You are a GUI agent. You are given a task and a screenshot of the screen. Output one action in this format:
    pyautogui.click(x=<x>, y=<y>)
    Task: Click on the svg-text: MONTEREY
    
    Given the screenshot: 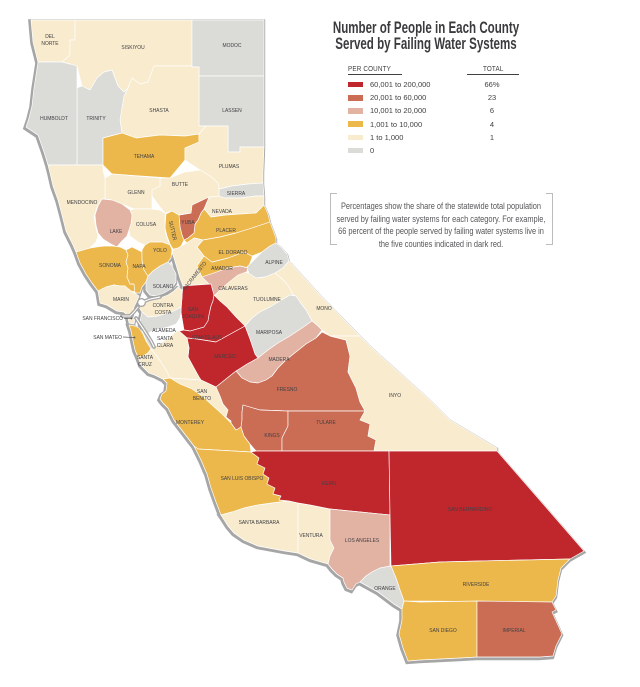 What is the action you would take?
    pyautogui.click(x=190, y=423)
    